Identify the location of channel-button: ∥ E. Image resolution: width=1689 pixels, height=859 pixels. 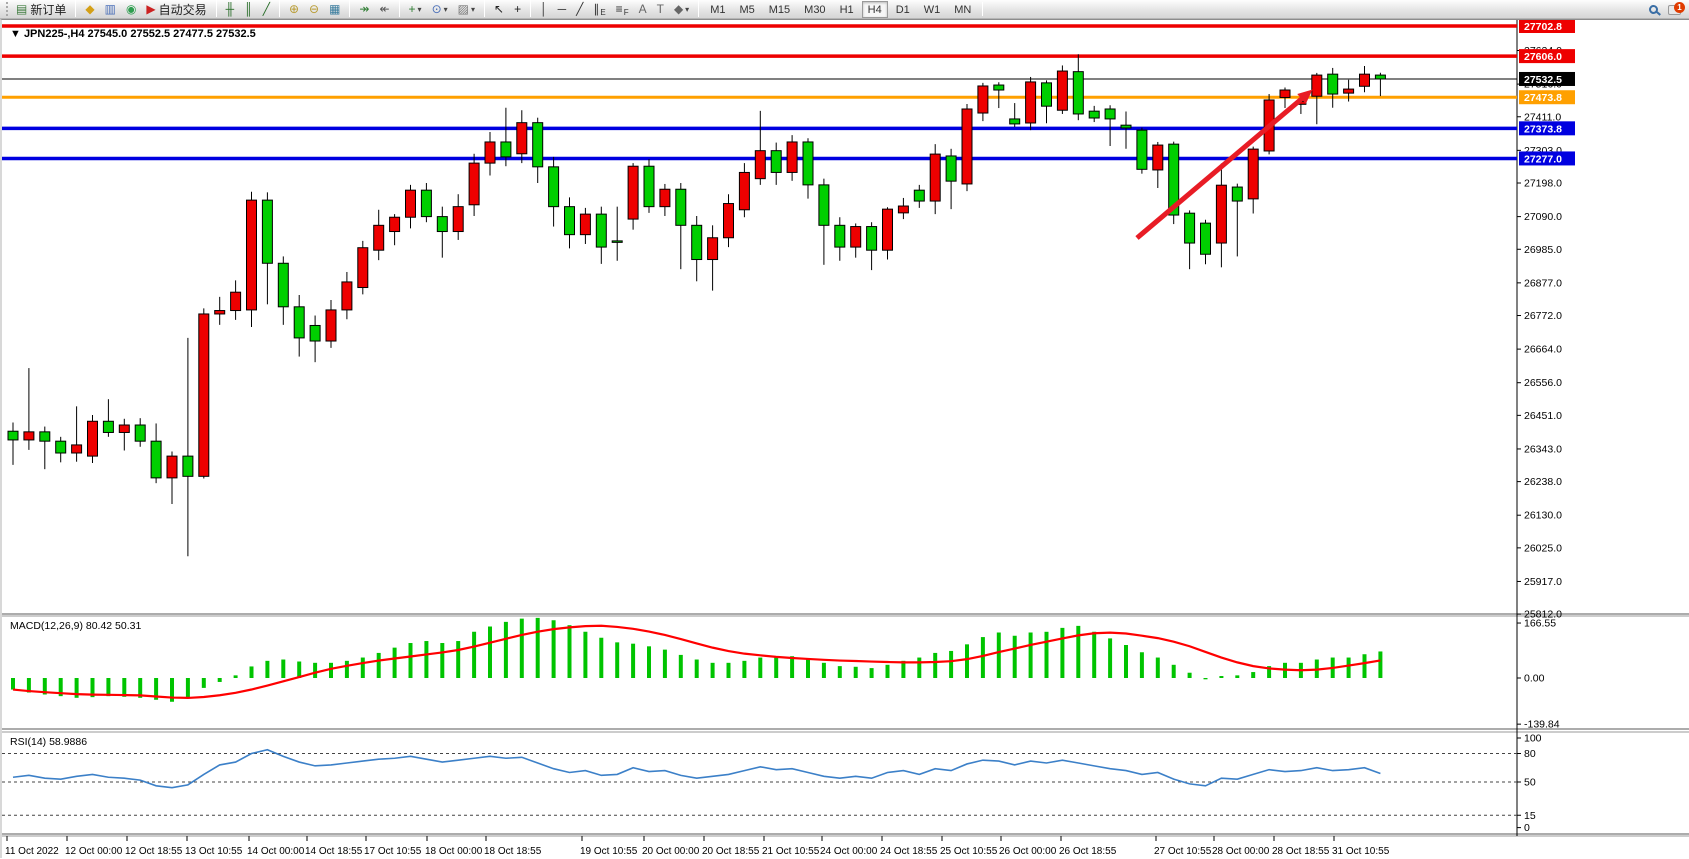
(599, 9).